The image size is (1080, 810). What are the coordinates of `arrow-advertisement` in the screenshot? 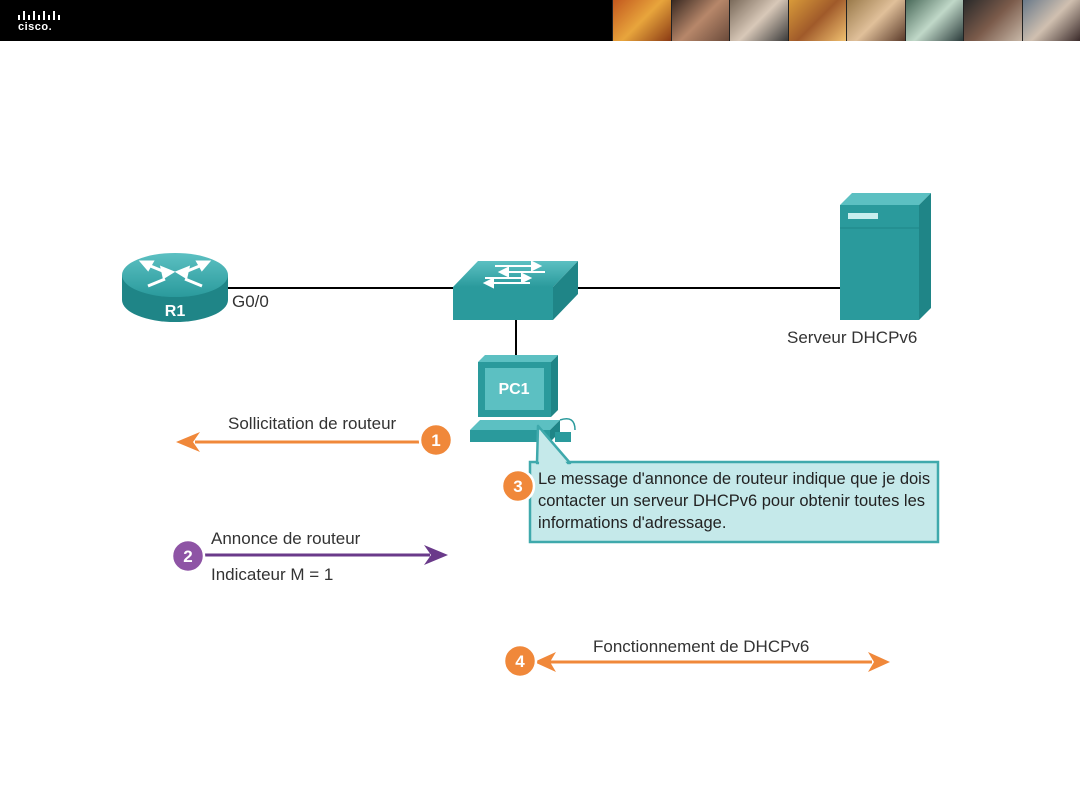 It's located at (319, 555).